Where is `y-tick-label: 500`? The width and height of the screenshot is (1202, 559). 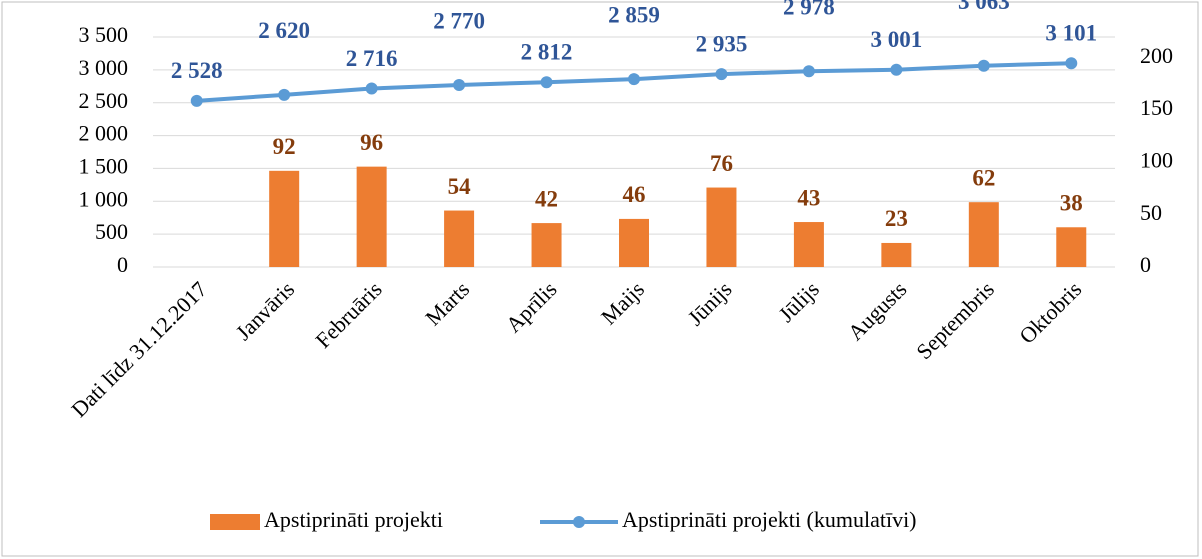 y-tick-label: 500 is located at coordinates (111, 231).